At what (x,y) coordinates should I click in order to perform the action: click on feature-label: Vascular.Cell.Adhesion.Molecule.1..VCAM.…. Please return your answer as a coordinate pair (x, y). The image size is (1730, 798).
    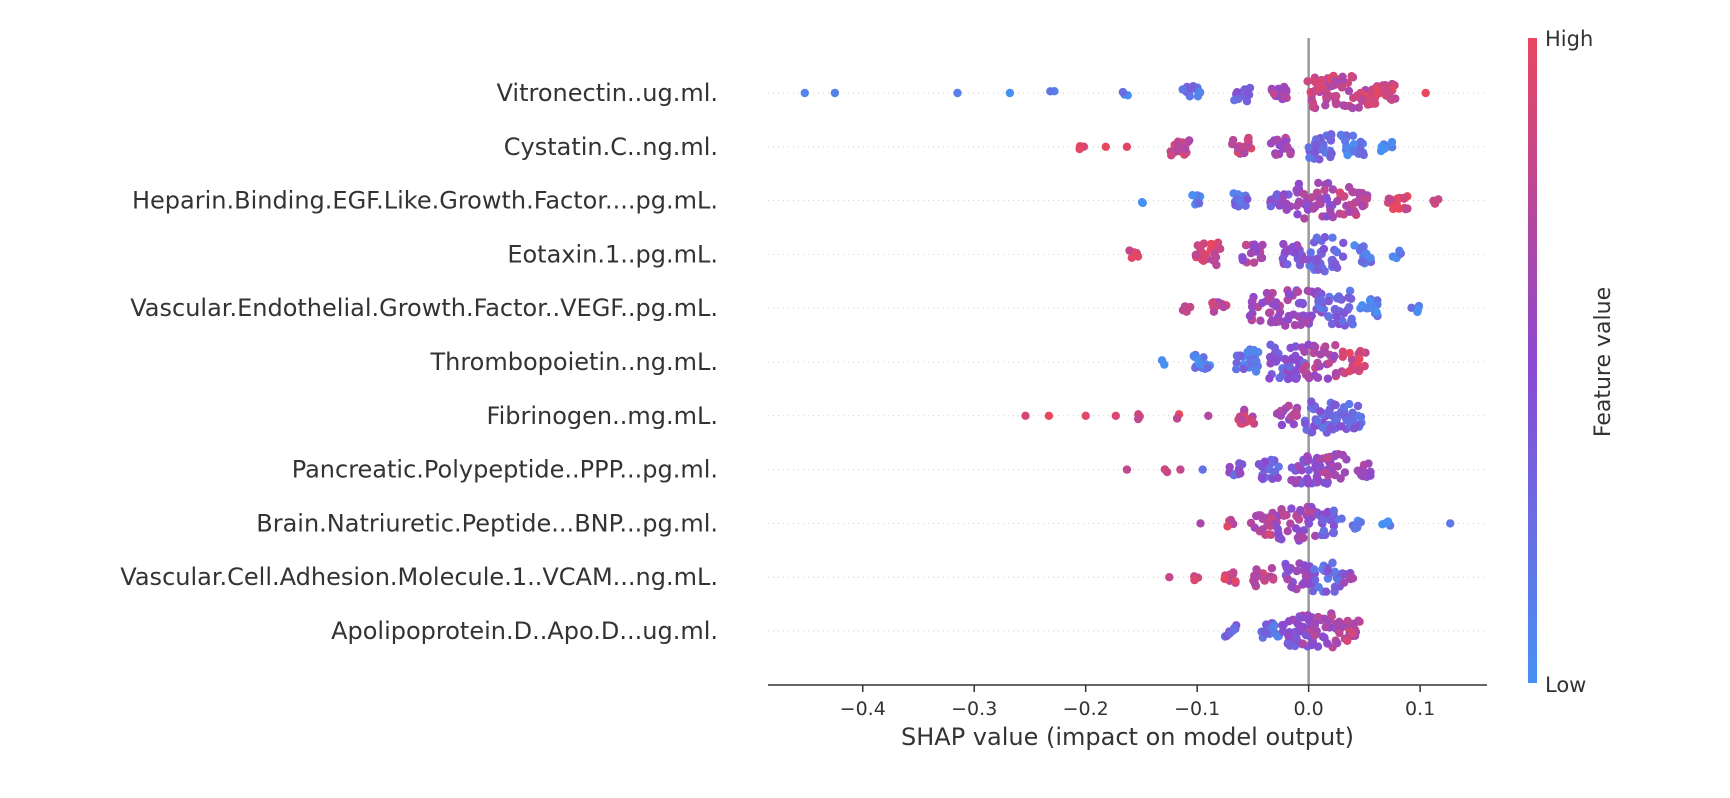
    Looking at the image, I should click on (419, 577).